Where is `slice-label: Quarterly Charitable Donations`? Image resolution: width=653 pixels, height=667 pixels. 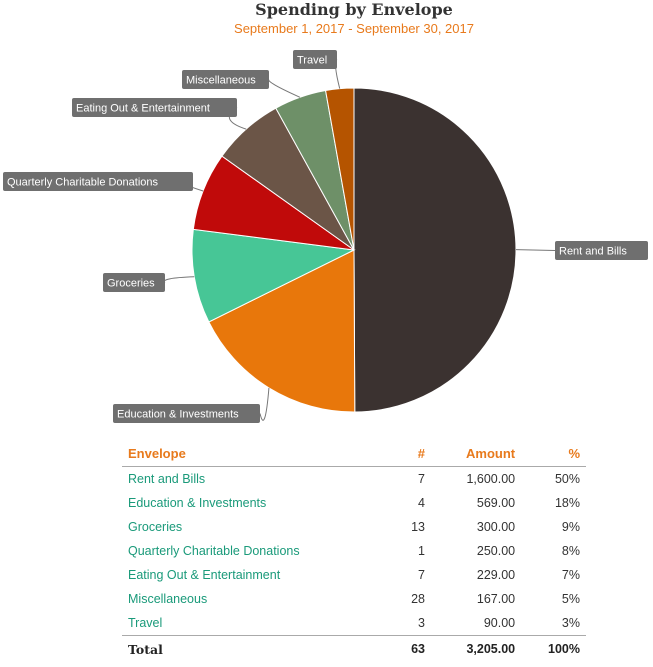
slice-label: Quarterly Charitable Donations is located at coordinates (83, 183).